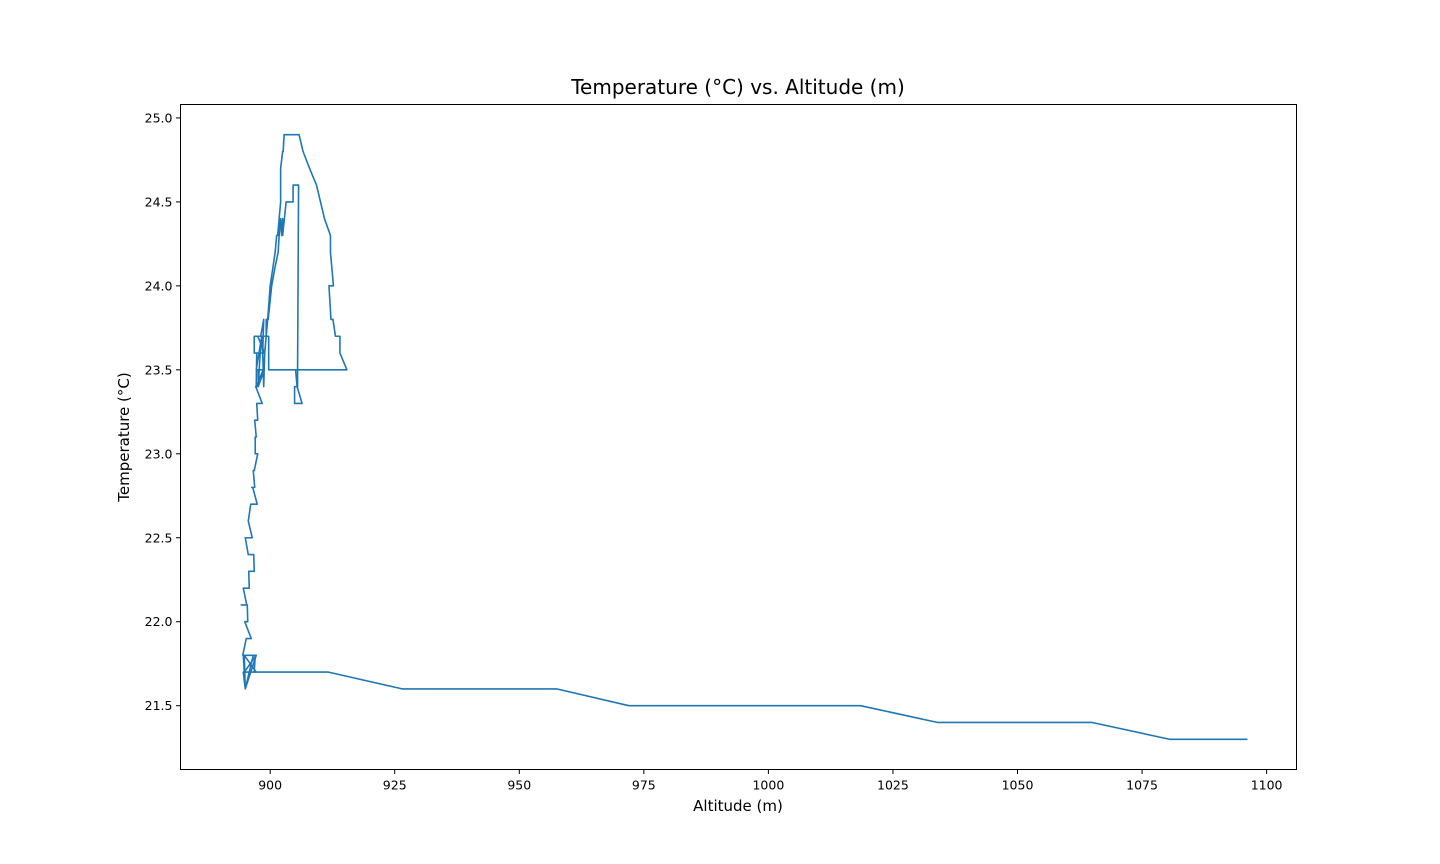  I want to click on x-tick-label: 900, so click(270, 785).